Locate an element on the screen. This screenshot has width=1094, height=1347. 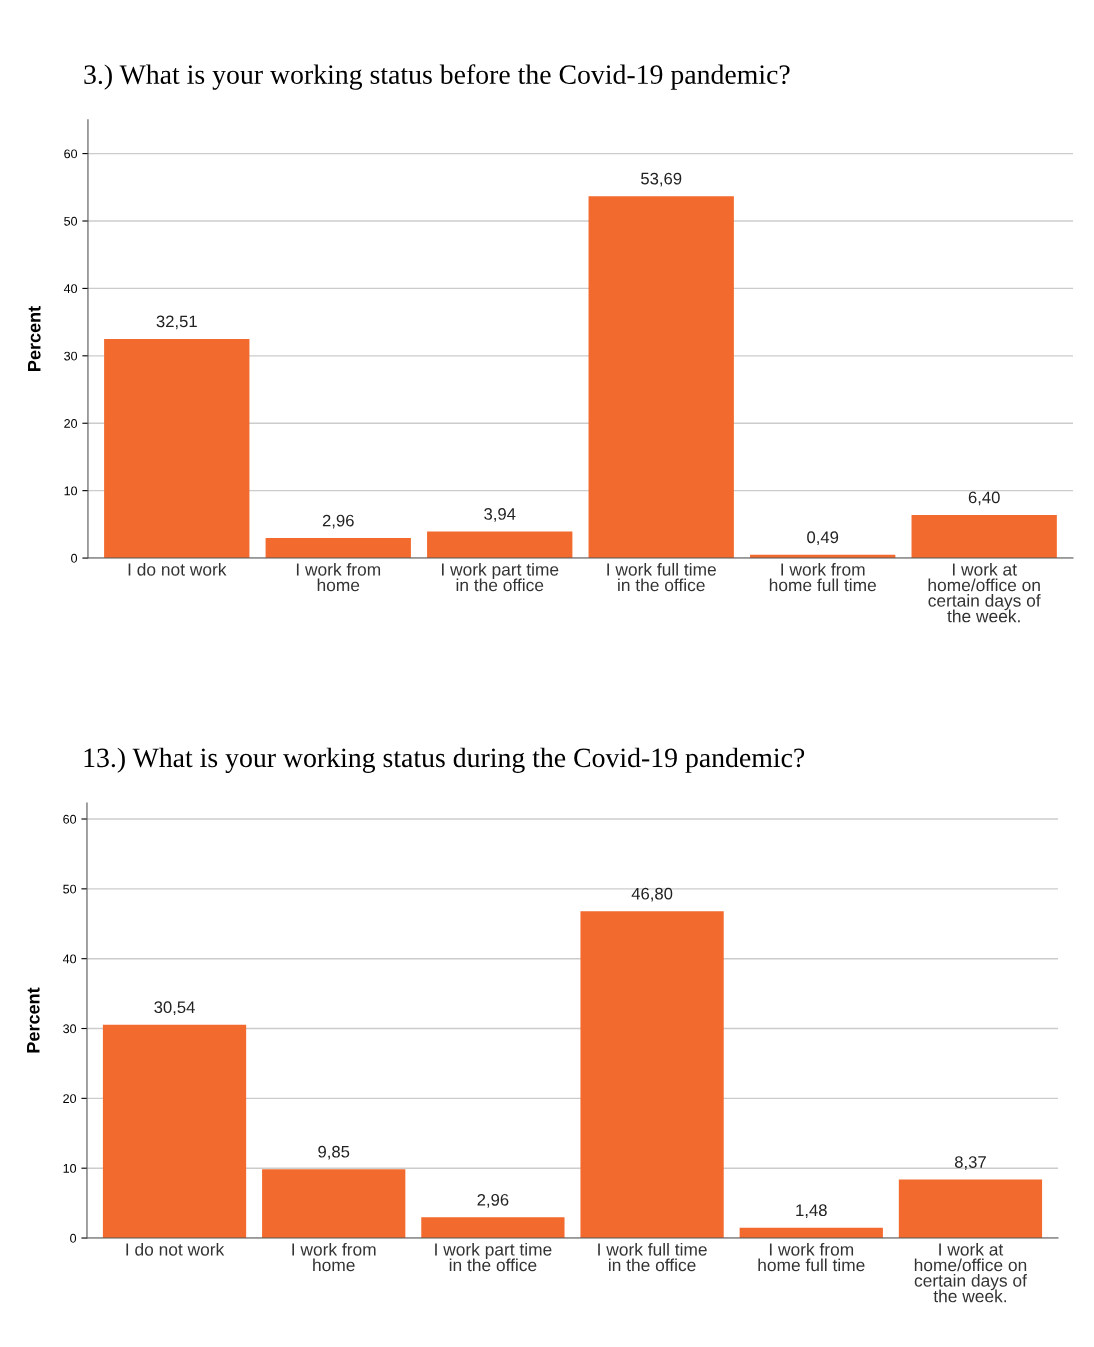
chart-title: 13.) What is your working status during the Covid-19 pandemic? is located at coordinates (444, 760).